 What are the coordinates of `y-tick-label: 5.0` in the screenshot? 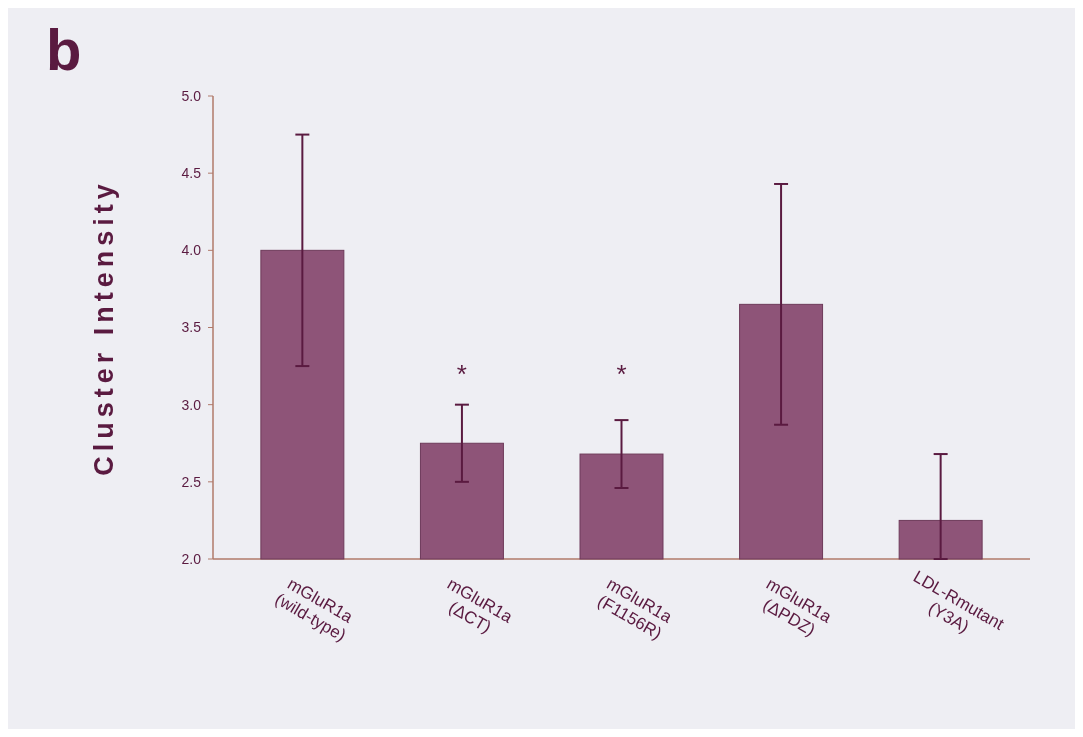 It's located at (191, 95).